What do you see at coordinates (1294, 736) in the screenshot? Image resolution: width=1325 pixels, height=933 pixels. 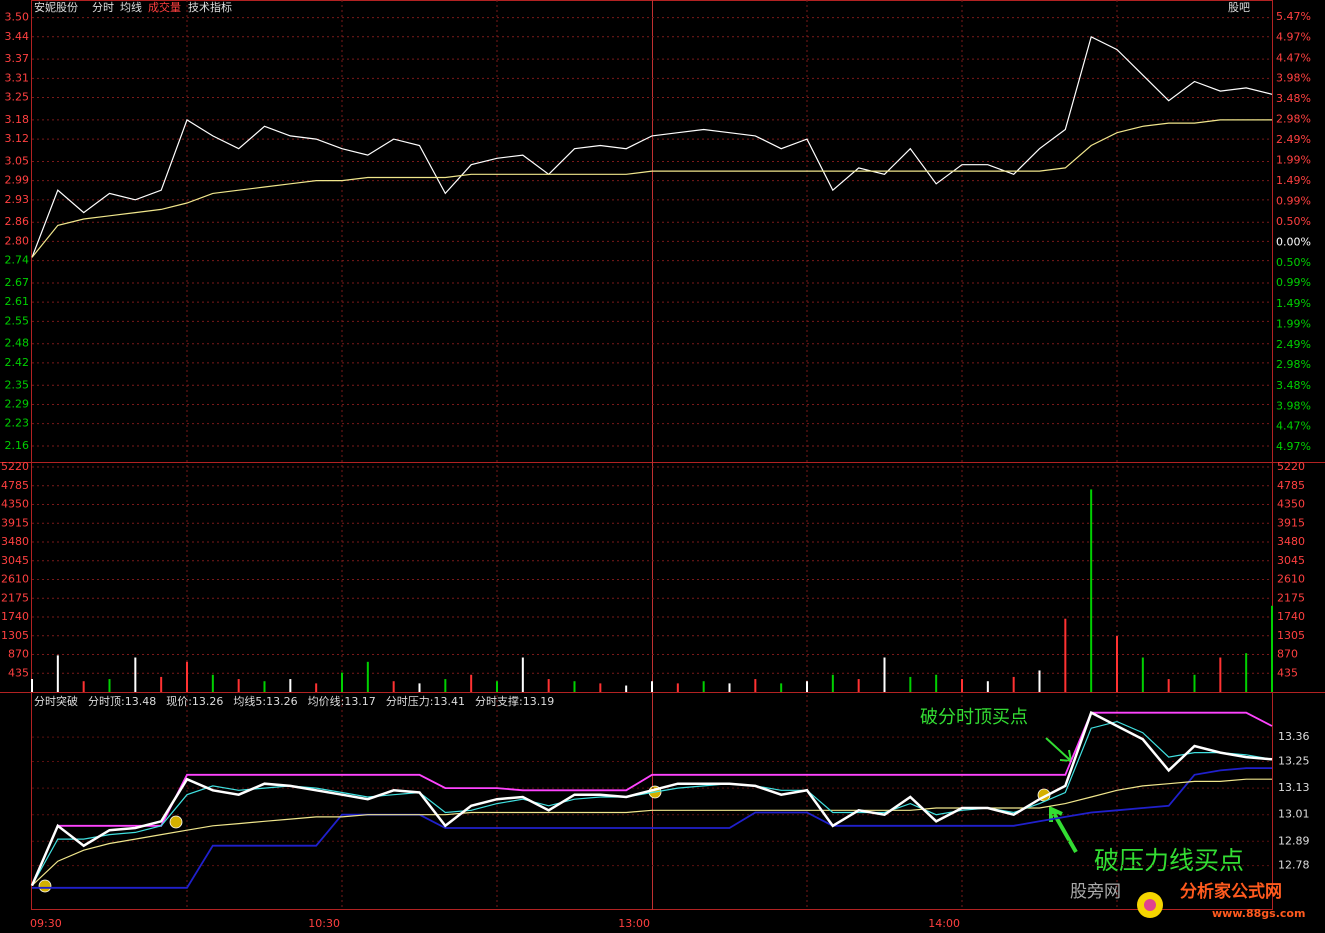 I see `y-tick-label: 13.36` at bounding box center [1294, 736].